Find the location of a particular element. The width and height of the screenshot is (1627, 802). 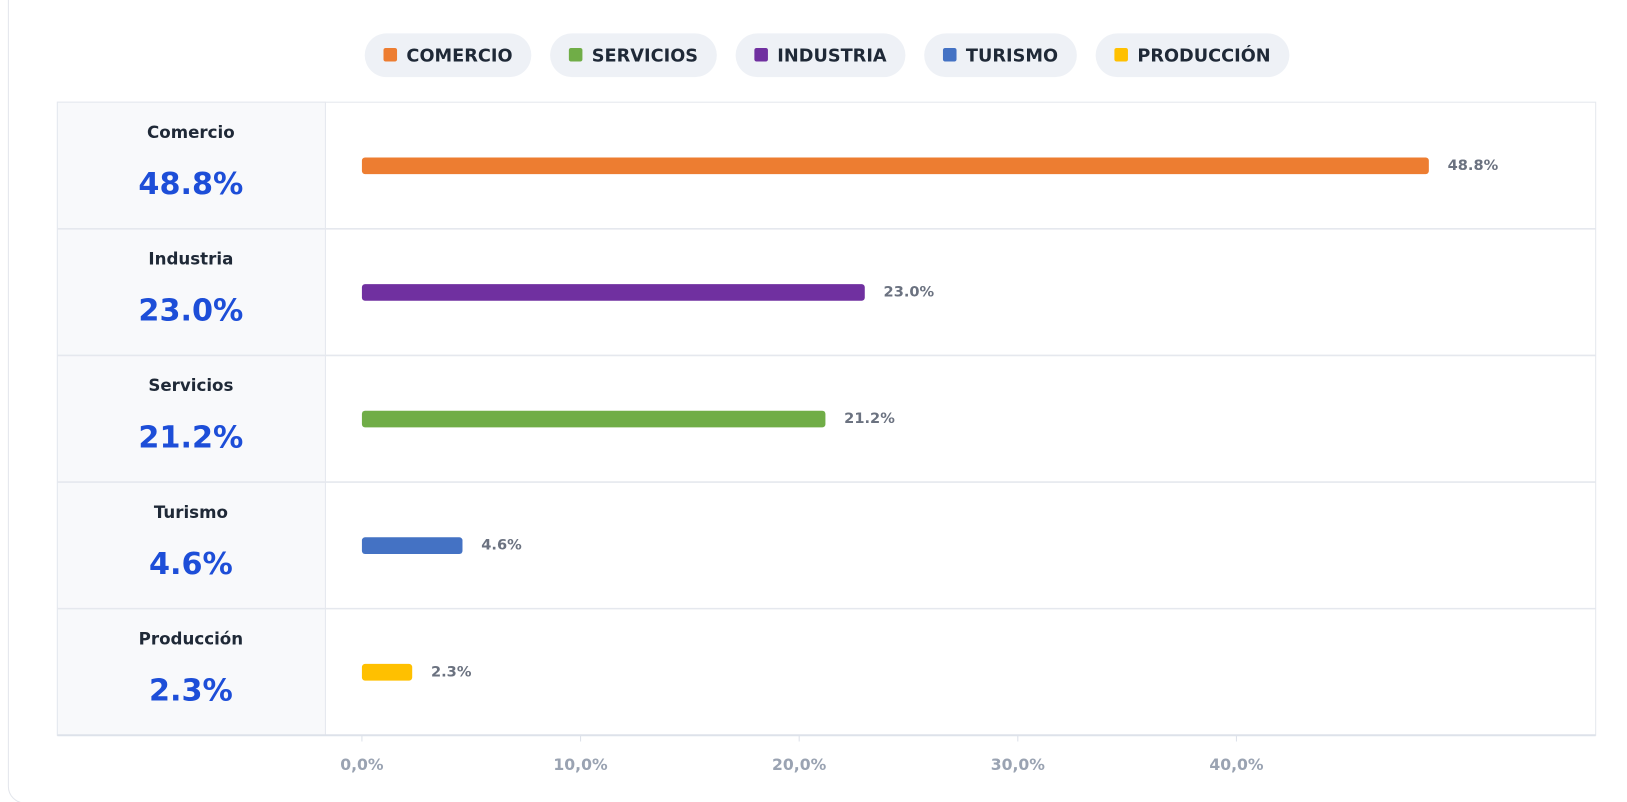

legend-label: SERVICIOS is located at coordinates (645, 56).